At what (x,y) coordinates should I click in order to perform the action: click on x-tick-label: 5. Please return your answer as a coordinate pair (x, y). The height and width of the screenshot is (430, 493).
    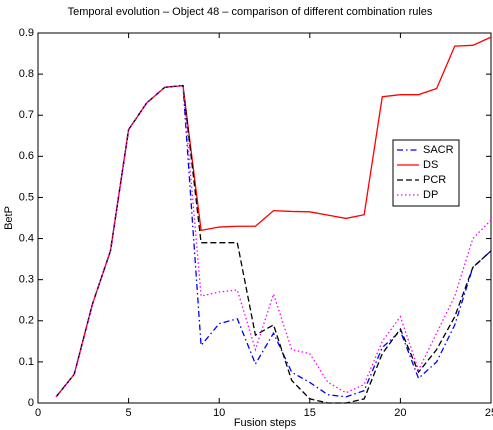
    Looking at the image, I should click on (129, 413).